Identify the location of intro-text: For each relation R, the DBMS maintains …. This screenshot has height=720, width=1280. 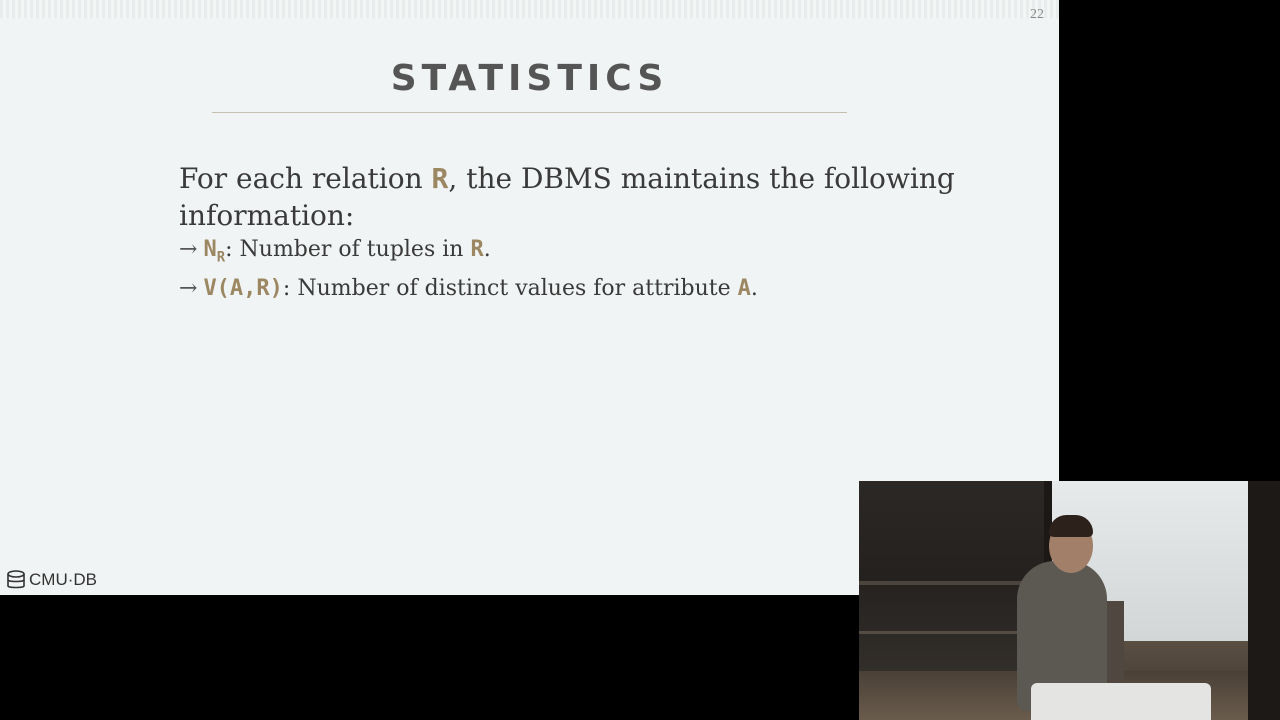
(579, 197).